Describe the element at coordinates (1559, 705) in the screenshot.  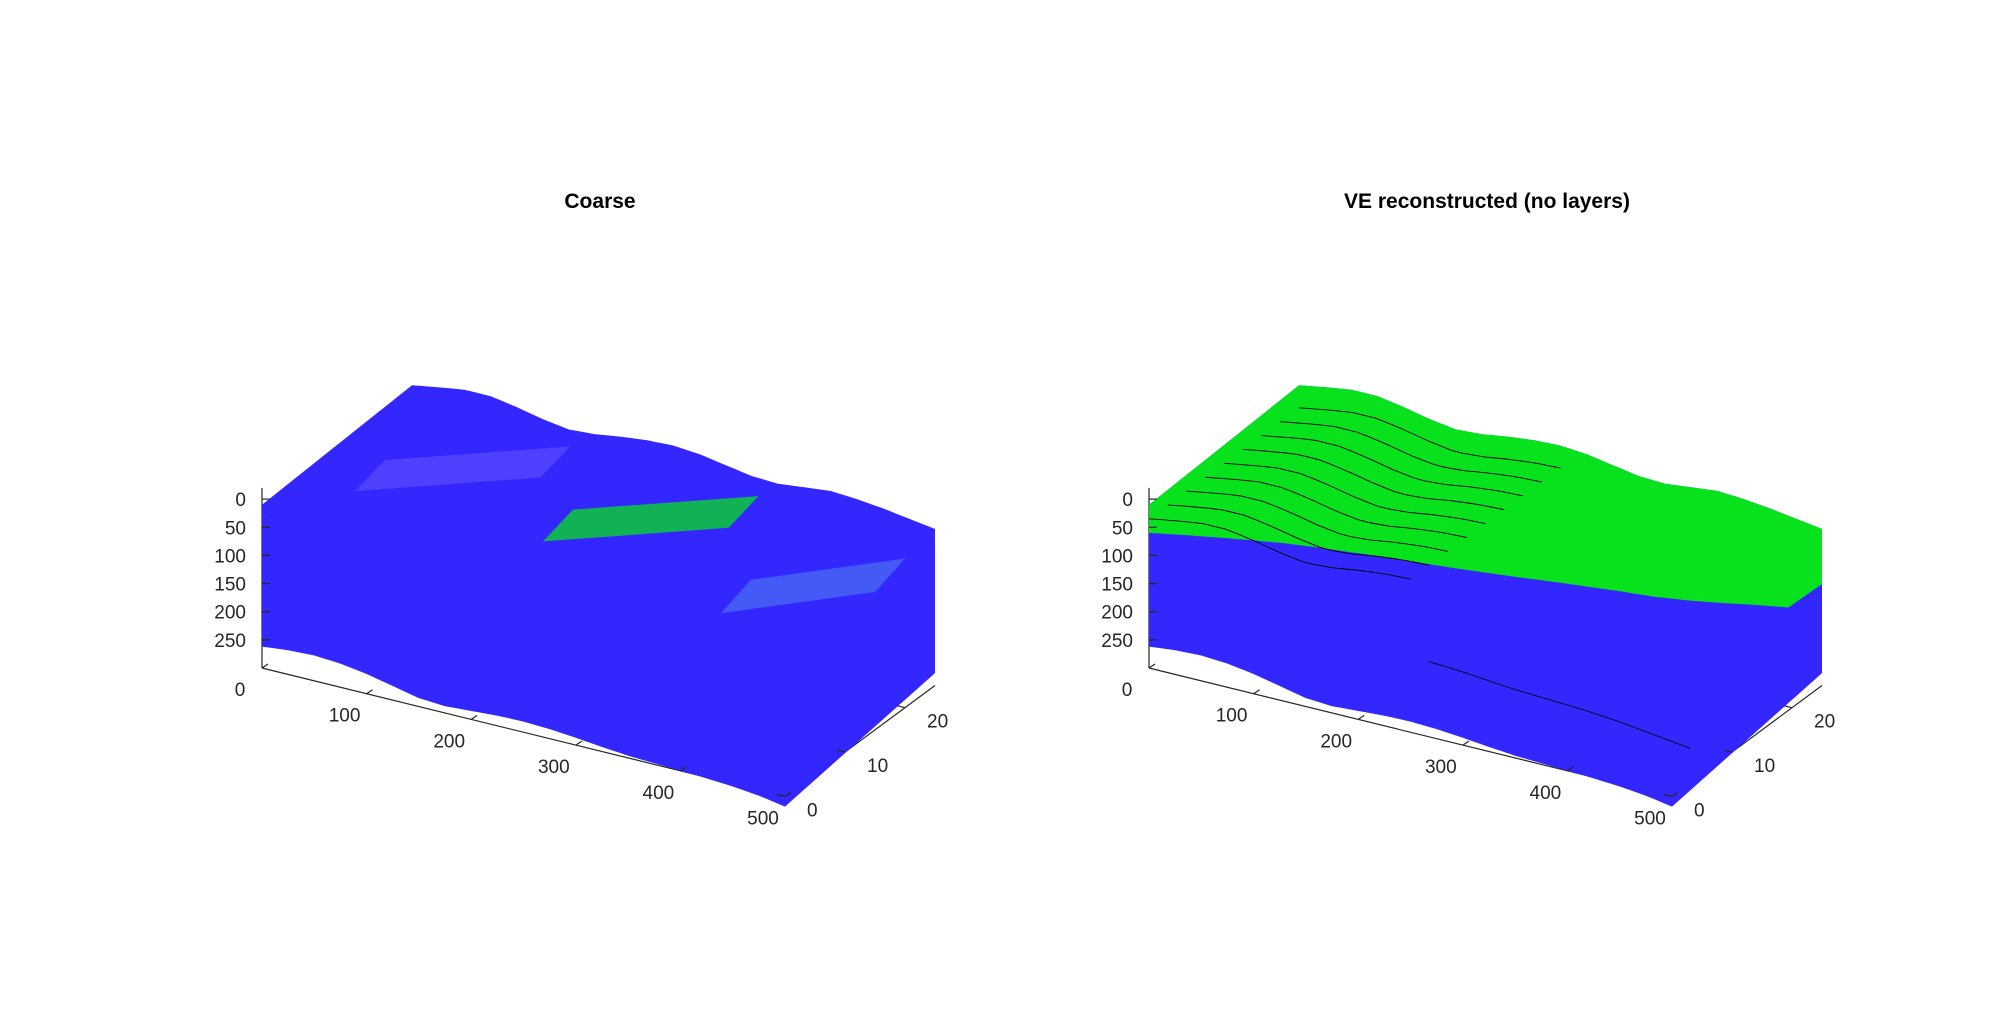
I see `layer-mesh-strip` at that location.